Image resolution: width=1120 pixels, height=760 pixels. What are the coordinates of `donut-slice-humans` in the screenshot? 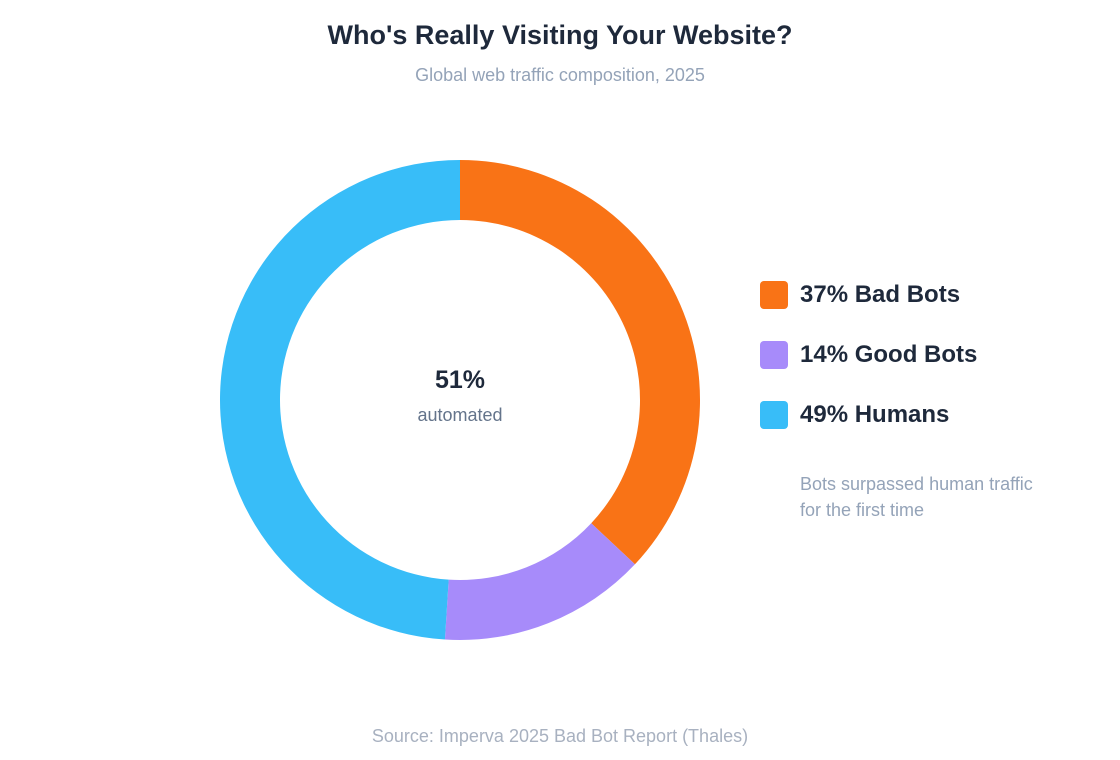 It's located at (339, 400).